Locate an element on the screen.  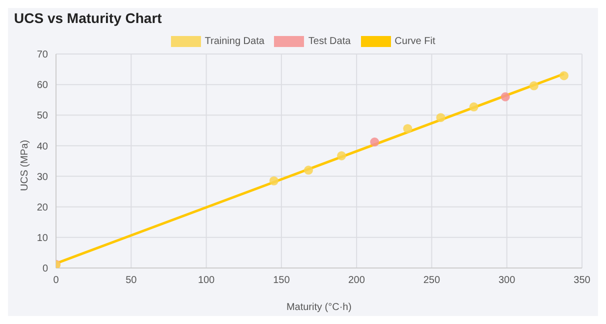
chart-title: UCS vs Maturity Chart is located at coordinates (88, 18).